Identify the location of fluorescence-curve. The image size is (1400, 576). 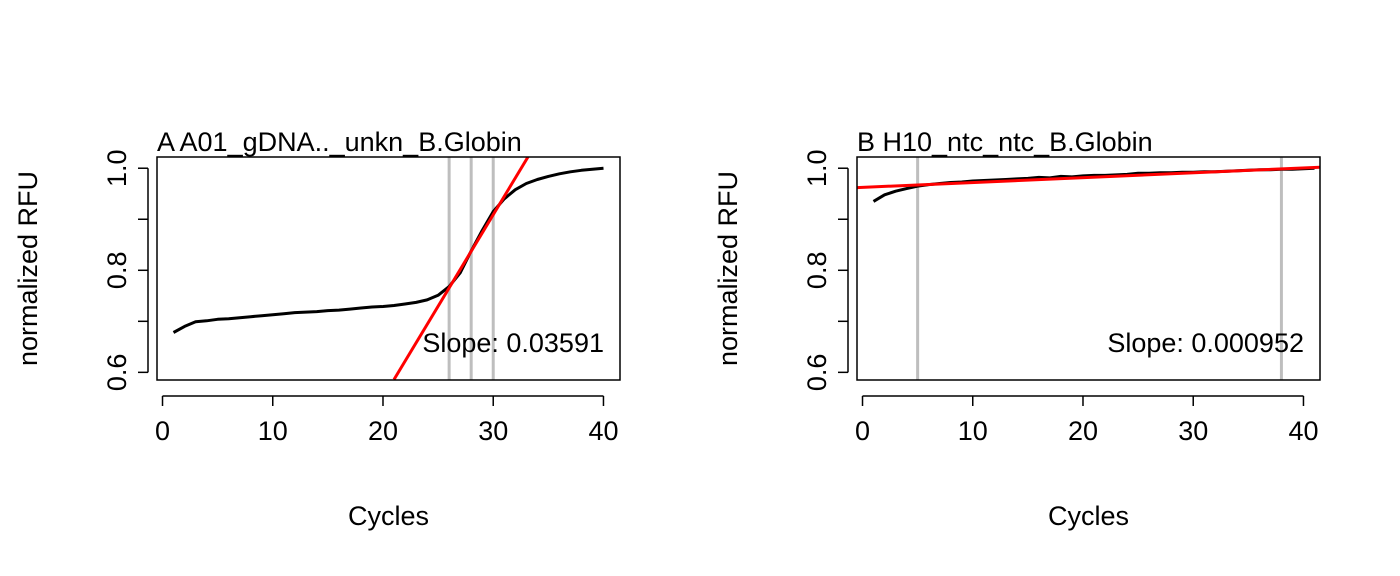
(388, 250).